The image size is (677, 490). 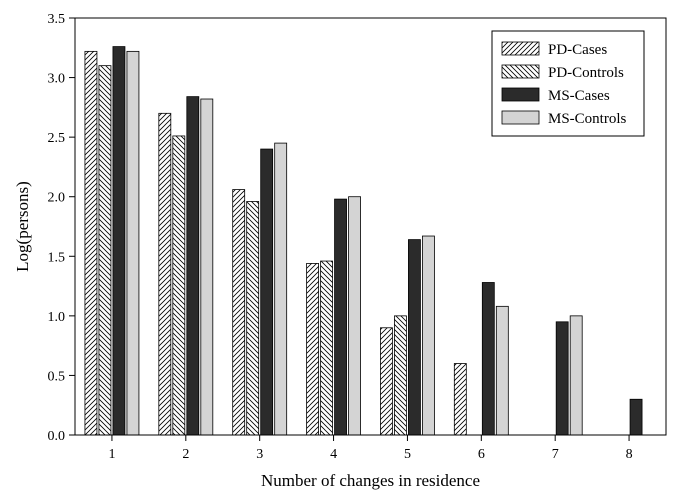 What do you see at coordinates (577, 50) in the screenshot?
I see `legend-label-pd-cases: PD-Cases` at bounding box center [577, 50].